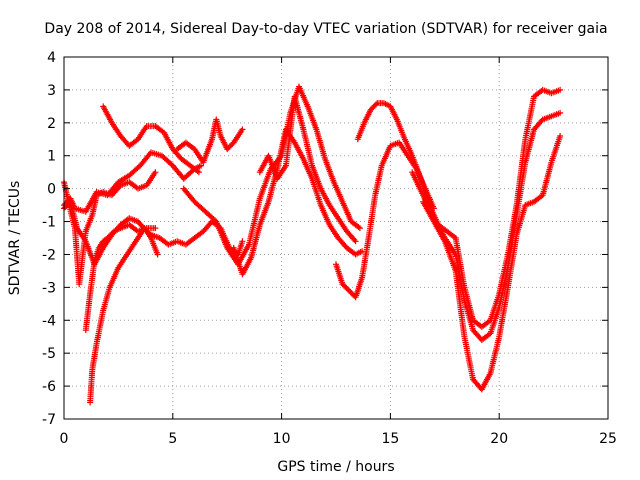 The width and height of the screenshot is (640, 480). What do you see at coordinates (51, 124) in the screenshot?
I see `y-tick-label: 2` at bounding box center [51, 124].